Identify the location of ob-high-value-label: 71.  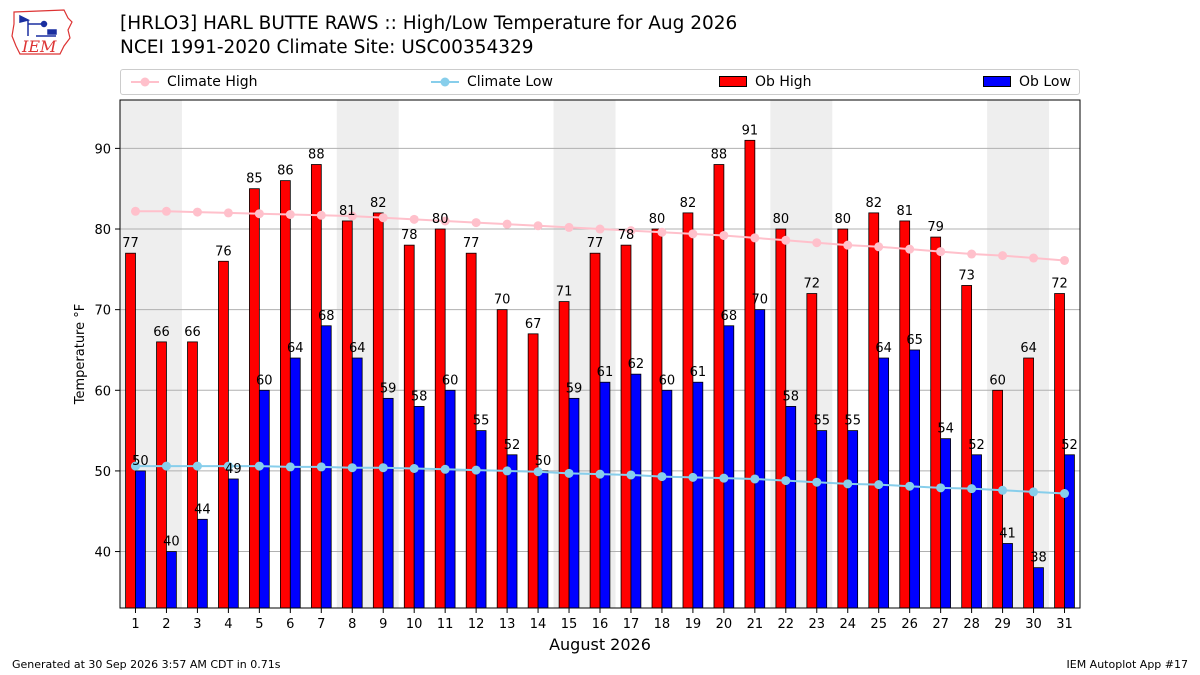
(564, 292).